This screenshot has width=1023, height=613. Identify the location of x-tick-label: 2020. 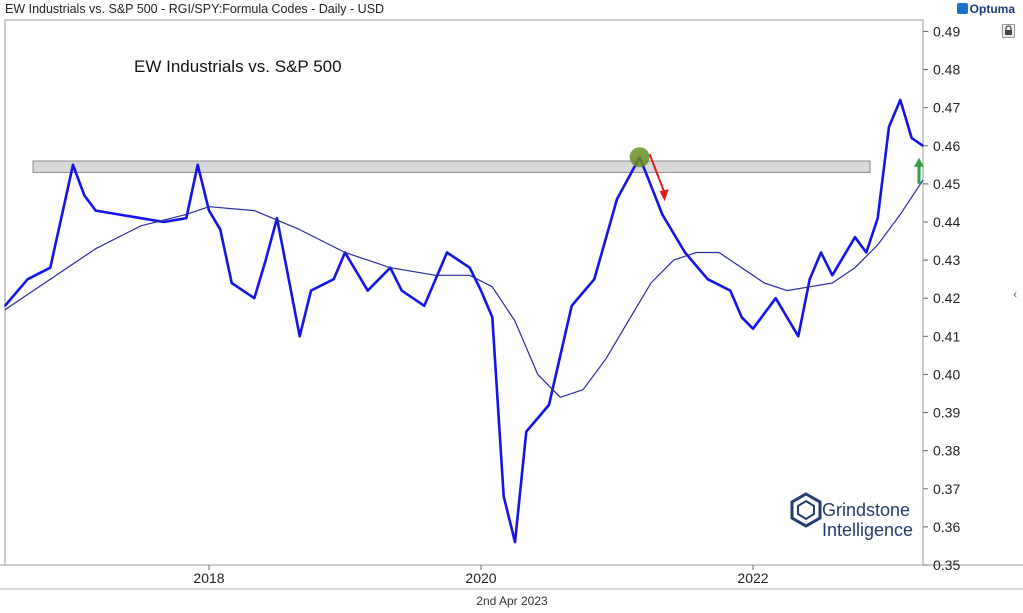
(480, 578).